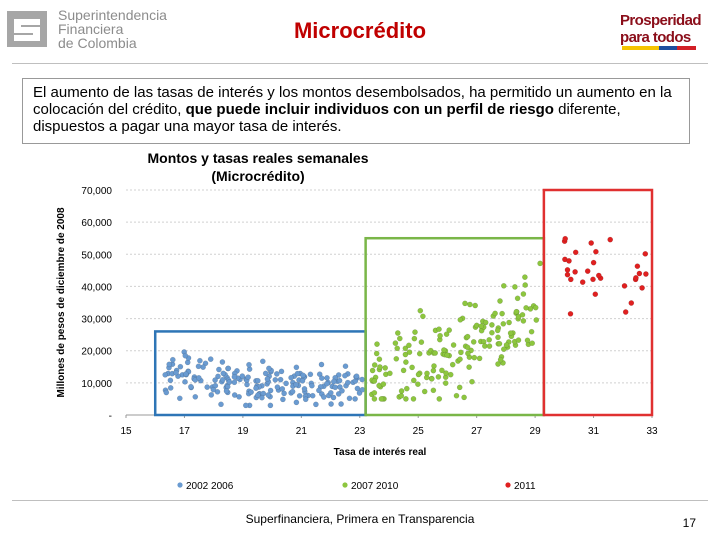 The width and height of the screenshot is (720, 540). I want to click on prosperidad-logo: Prosperidad para todos, so click(662, 30).